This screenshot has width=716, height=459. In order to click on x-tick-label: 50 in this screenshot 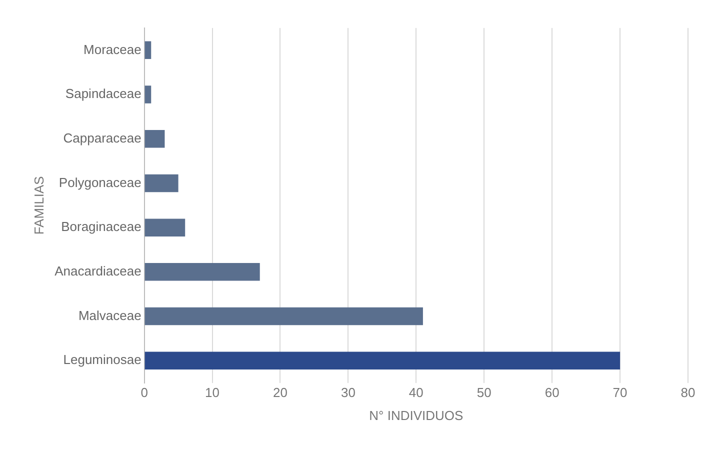, I will do `click(484, 392)`.